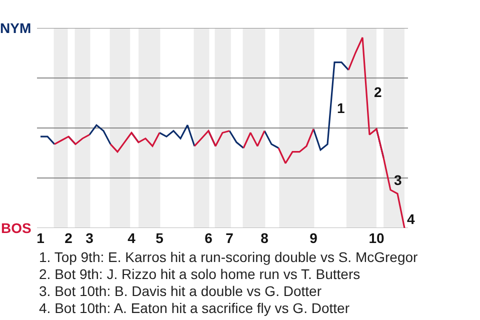  Describe the element at coordinates (411, 219) in the screenshot. I see `annotation: 4` at that location.